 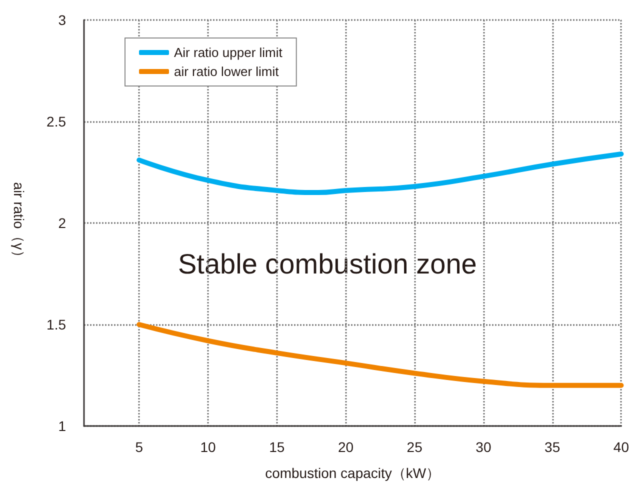 What do you see at coordinates (62, 426) in the screenshot?
I see `y-tick-label: 1` at bounding box center [62, 426].